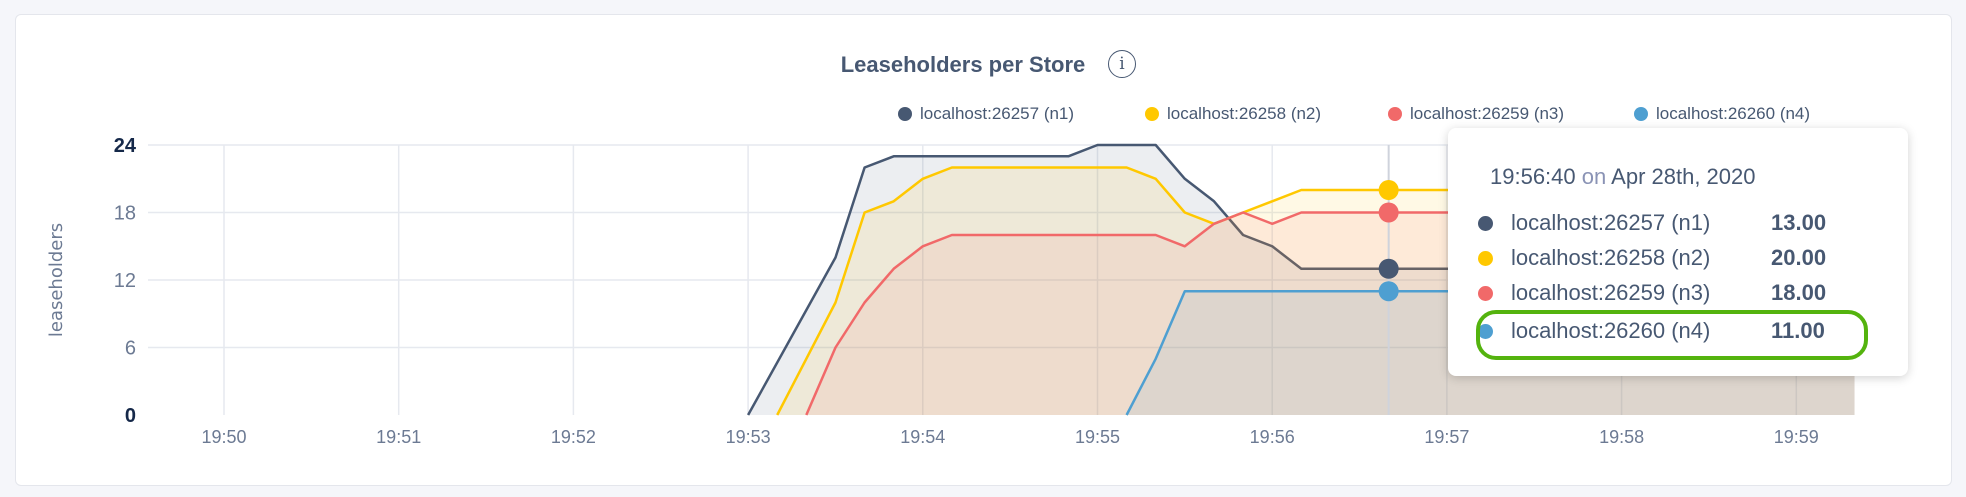 The image size is (1966, 497). What do you see at coordinates (1799, 257) in the screenshot?
I see `tooltip-row-value: 20.00` at bounding box center [1799, 257].